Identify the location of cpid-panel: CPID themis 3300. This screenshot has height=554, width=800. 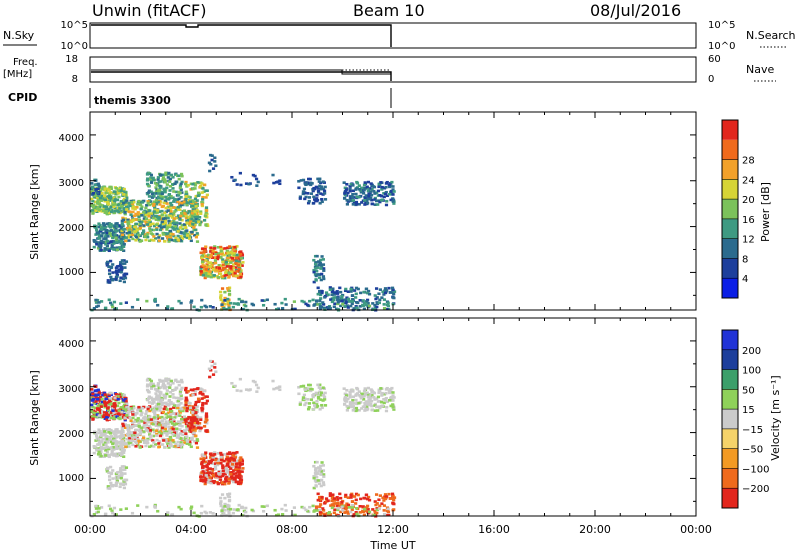
(200, 98).